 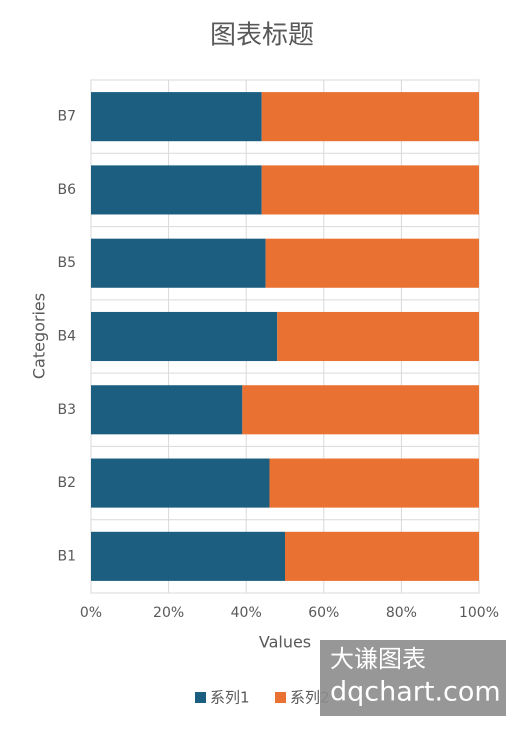 I want to click on y-tick-label: B5, so click(x=66, y=263).